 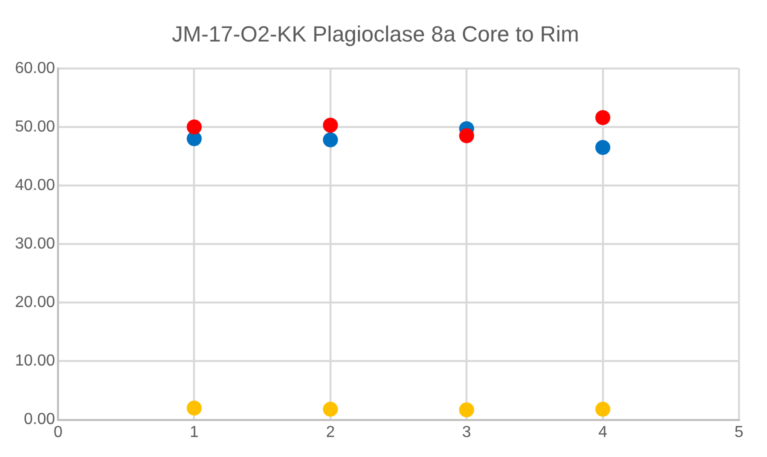 What do you see at coordinates (35, 68) in the screenshot?
I see `y-tick-label: 60.00` at bounding box center [35, 68].